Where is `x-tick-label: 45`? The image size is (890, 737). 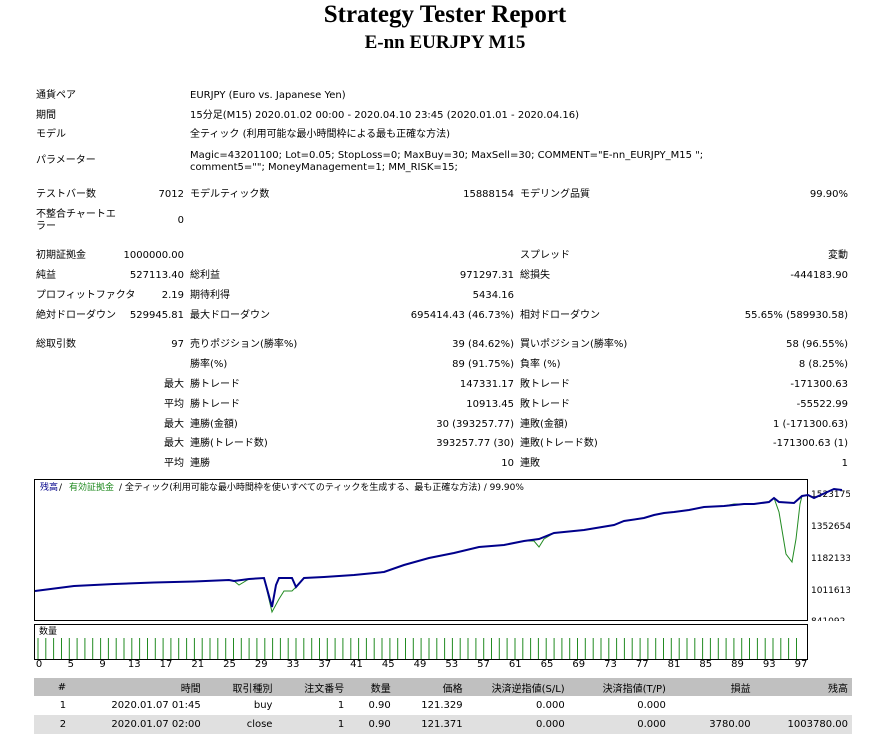
x-tick-label: 45 is located at coordinates (388, 664).